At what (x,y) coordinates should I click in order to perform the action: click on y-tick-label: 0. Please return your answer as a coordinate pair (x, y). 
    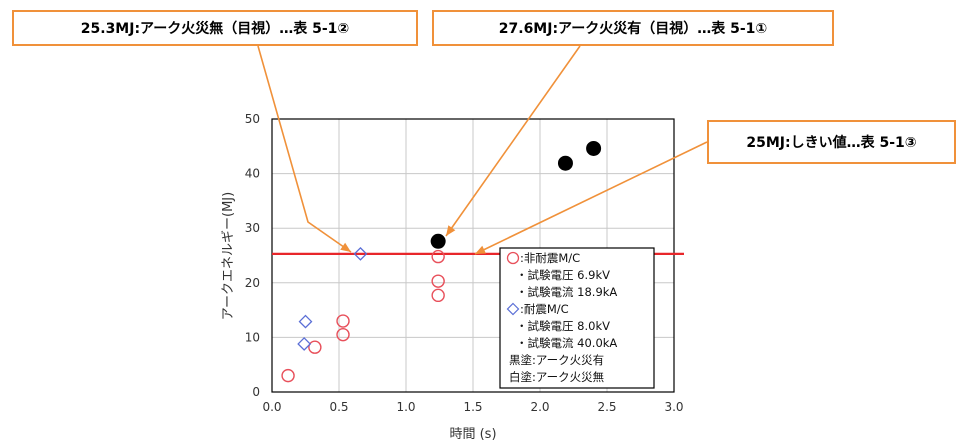
    Looking at the image, I should click on (256, 392).